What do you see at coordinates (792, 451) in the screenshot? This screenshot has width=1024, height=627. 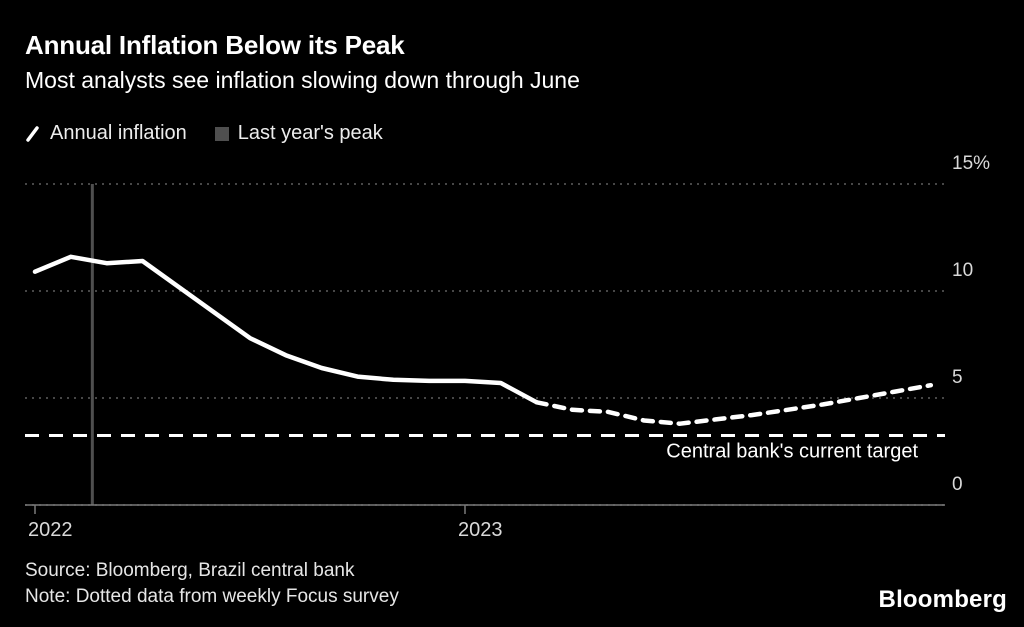 I see `target-line-label: Central bank's current target` at bounding box center [792, 451].